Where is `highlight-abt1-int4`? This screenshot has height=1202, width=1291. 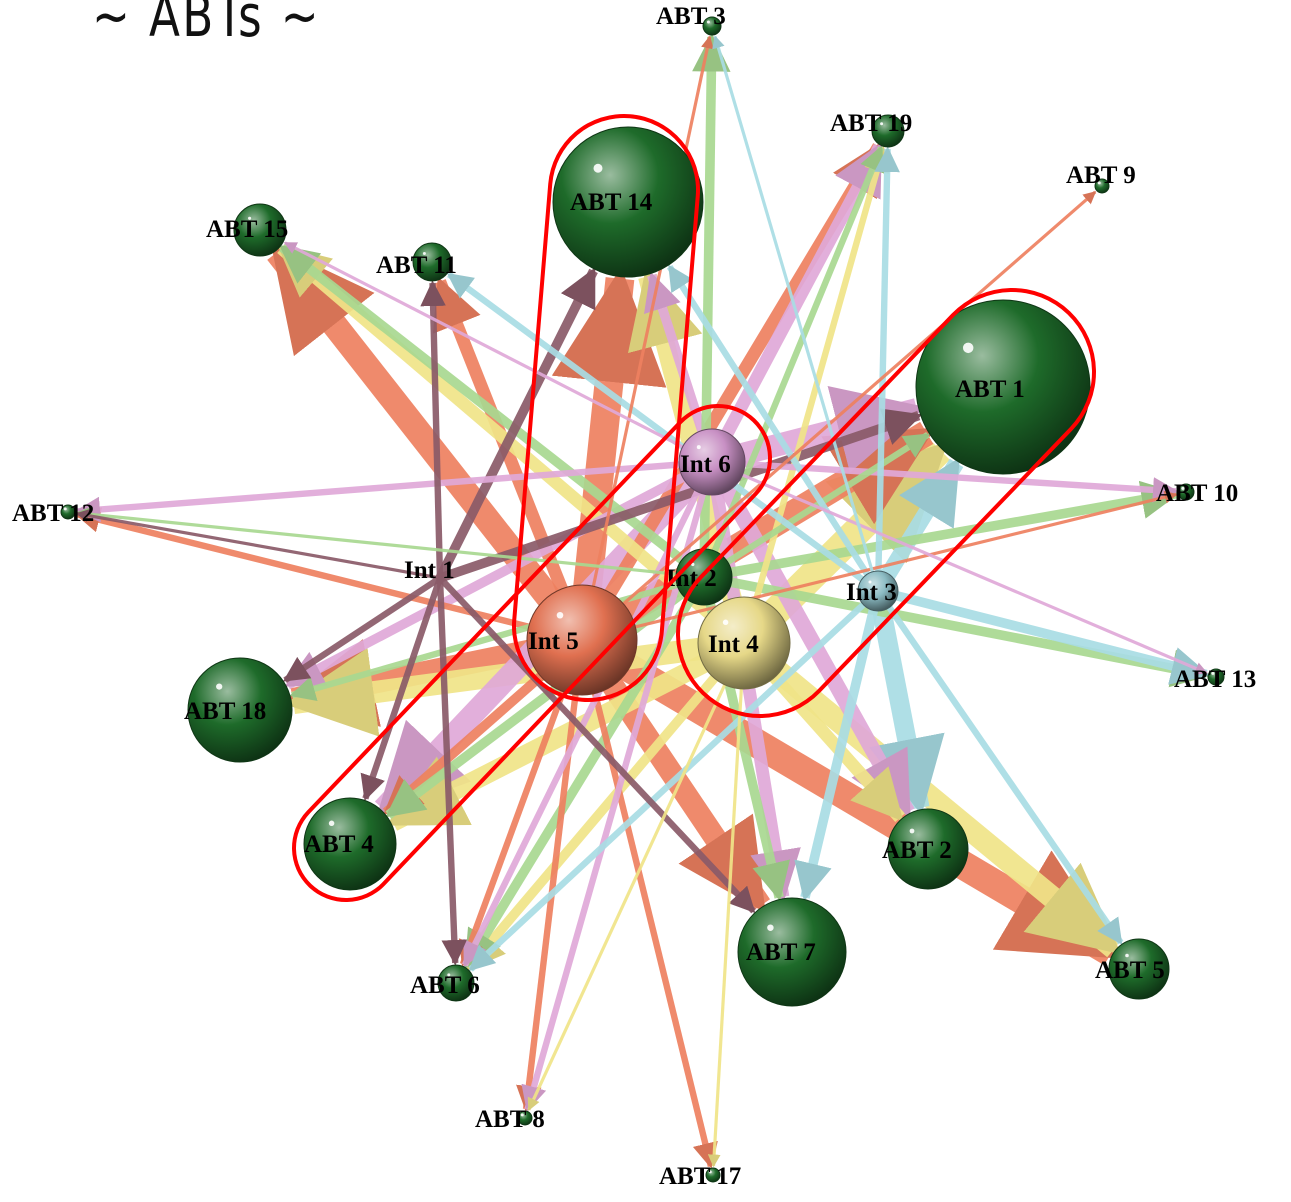 highlight-abt1-int4 is located at coordinates (886, 503).